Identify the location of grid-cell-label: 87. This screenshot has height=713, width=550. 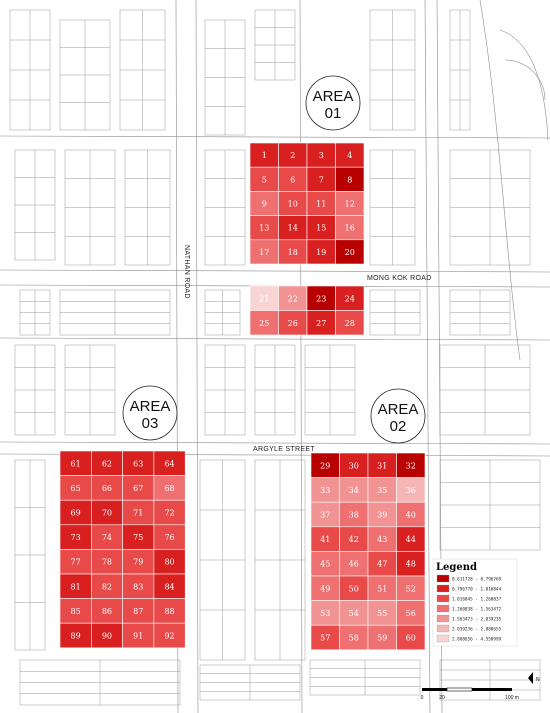
(138, 611).